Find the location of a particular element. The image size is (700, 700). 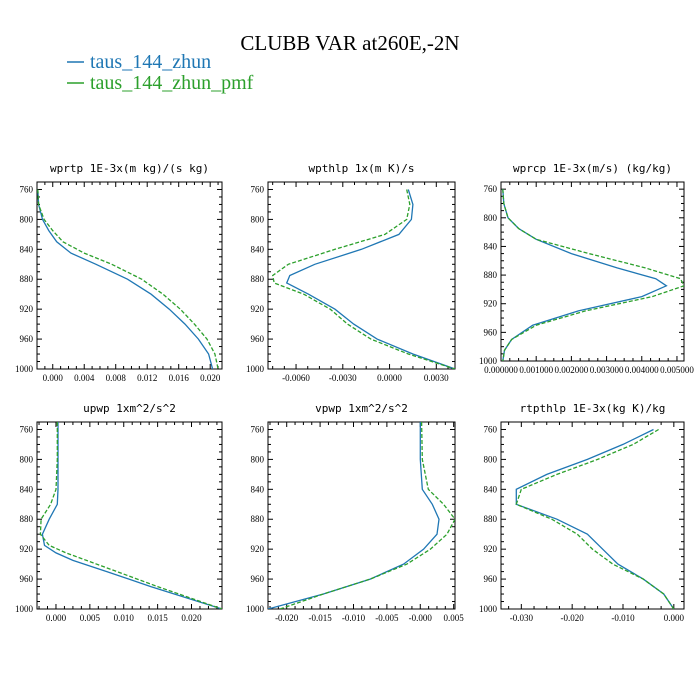

legend-label-series-1: taus_144_zhun is located at coordinates (150, 62).